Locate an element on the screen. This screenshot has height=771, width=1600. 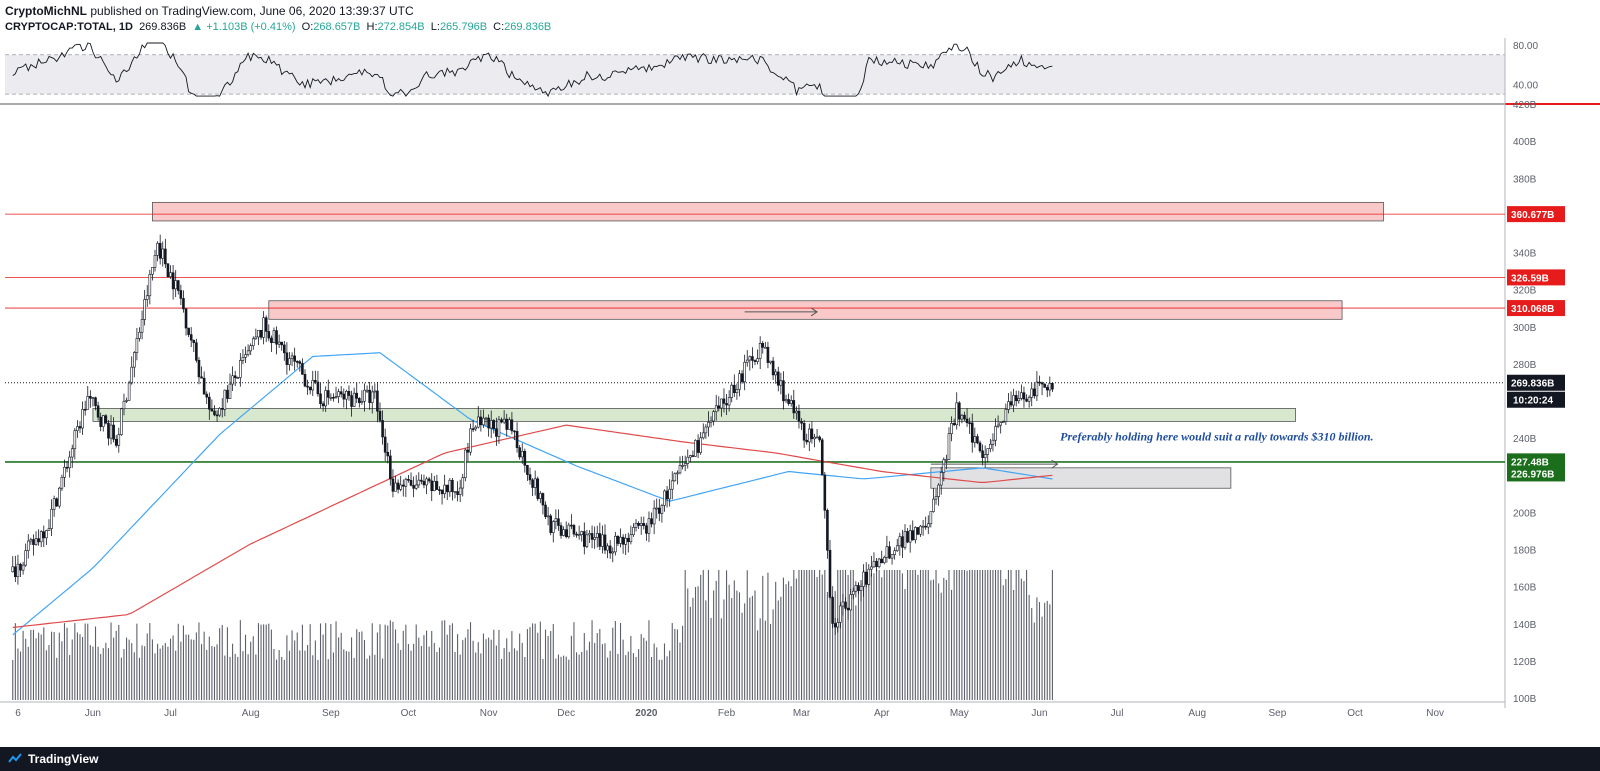
support-zone is located at coordinates (694, 415).